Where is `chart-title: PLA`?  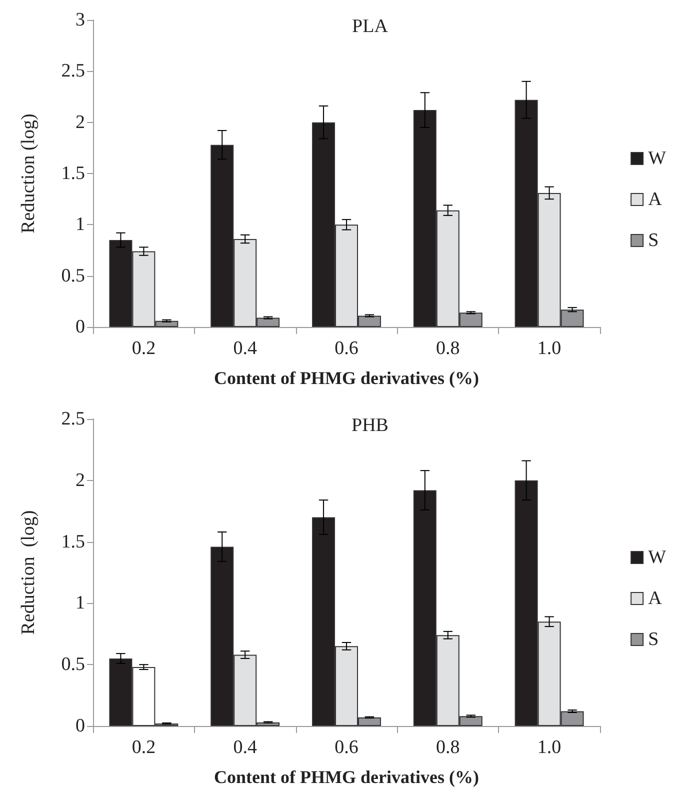 chart-title: PLA is located at coordinates (370, 26).